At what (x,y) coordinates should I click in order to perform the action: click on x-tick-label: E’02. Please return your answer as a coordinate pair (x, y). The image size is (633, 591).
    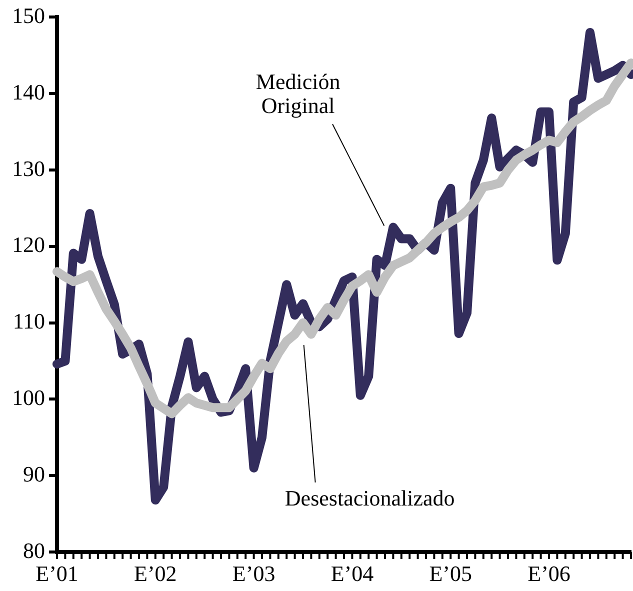
    Looking at the image, I should click on (155, 573).